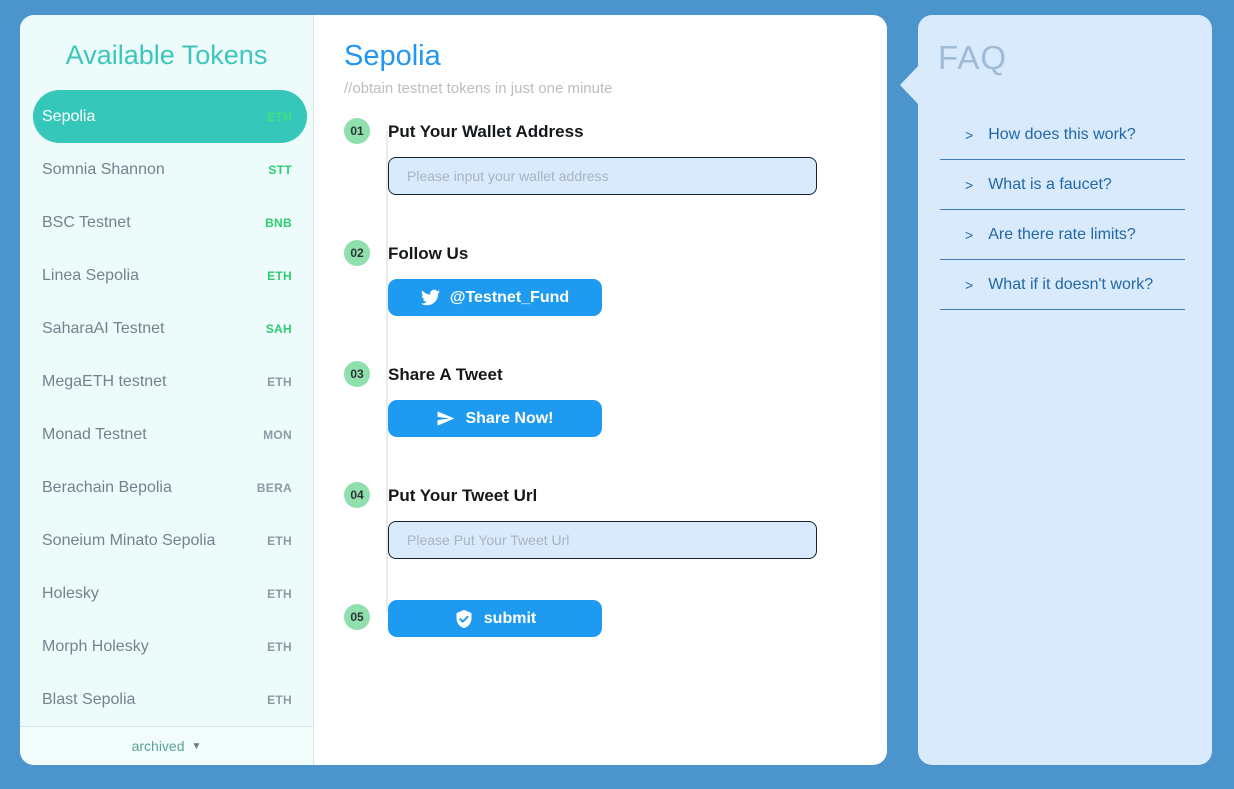 This screenshot has height=789, width=1234. I want to click on token-symbol: BERA, so click(274, 487).